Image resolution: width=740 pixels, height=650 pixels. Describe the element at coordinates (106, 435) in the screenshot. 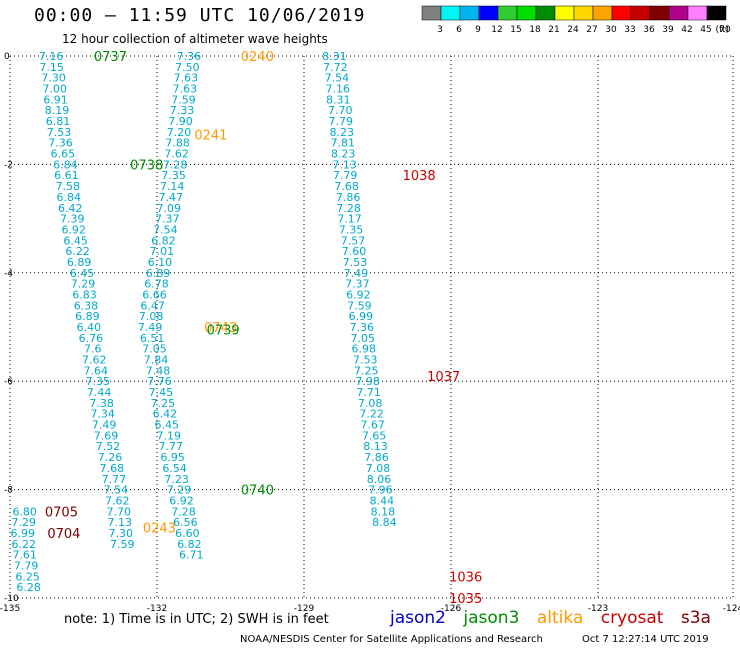

I see `swh-value-label: 7.69` at that location.